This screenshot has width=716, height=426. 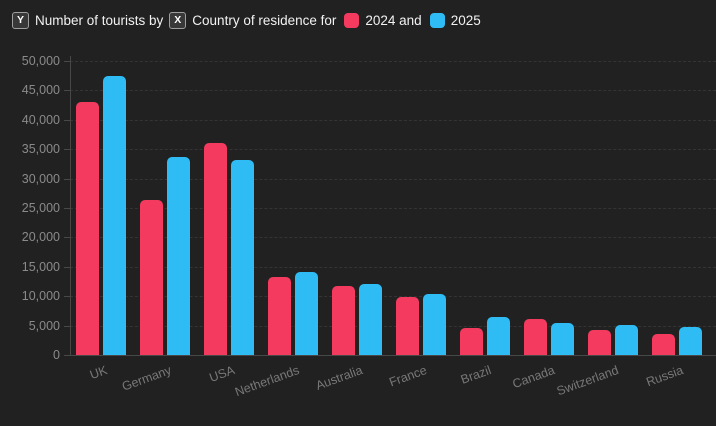 I want to click on x-axis-label-australia: Australia, so click(x=339, y=378).